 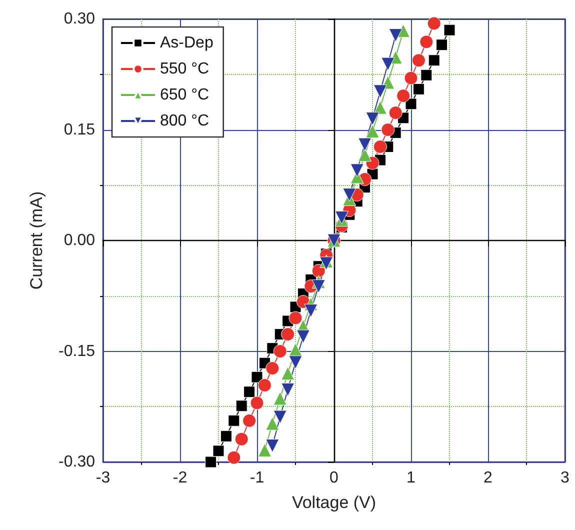 I want to click on y-axis-title: Current (mA), so click(x=36, y=240).